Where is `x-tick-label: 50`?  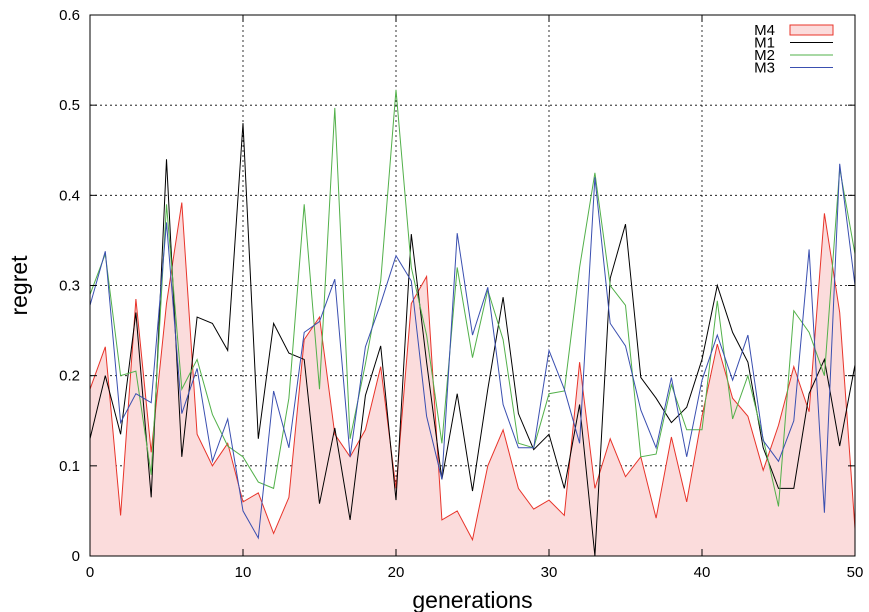 x-tick-label: 50 is located at coordinates (855, 572).